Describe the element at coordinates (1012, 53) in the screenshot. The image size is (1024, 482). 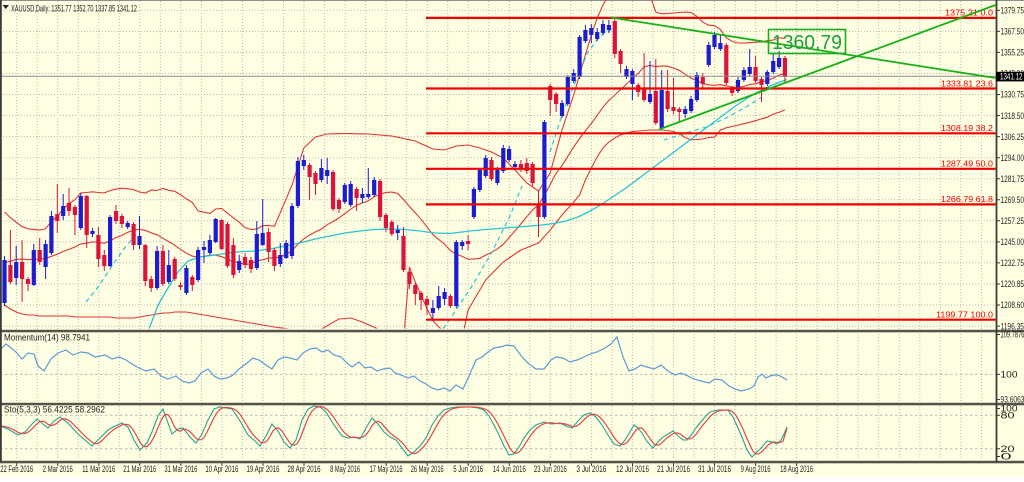
I see `svg-text: 1355.25` at that location.